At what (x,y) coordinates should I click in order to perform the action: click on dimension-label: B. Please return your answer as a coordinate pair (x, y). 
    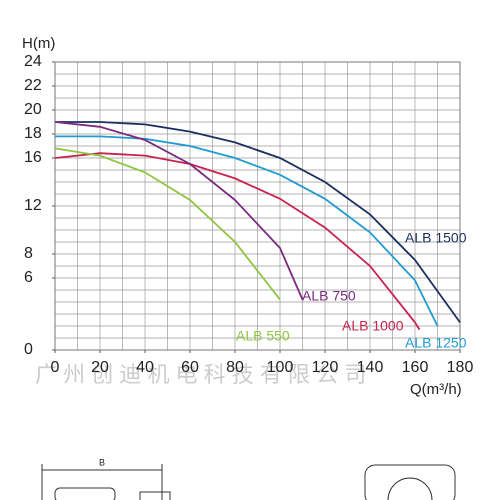
    Looking at the image, I should click on (102, 462).